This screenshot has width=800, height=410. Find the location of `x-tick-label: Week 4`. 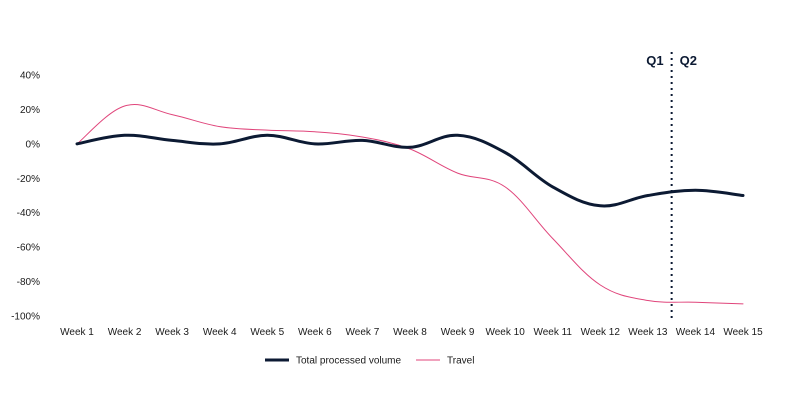

x-tick-label: Week 4 is located at coordinates (220, 332).